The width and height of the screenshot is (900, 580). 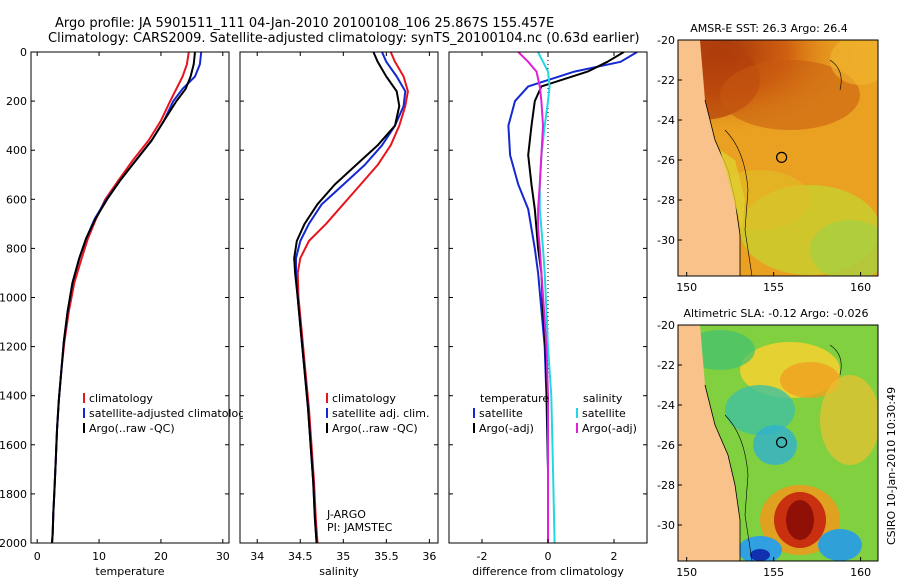 What do you see at coordinates (482, 556) in the screenshot?
I see `difference-xtick-label: -2` at bounding box center [482, 556].